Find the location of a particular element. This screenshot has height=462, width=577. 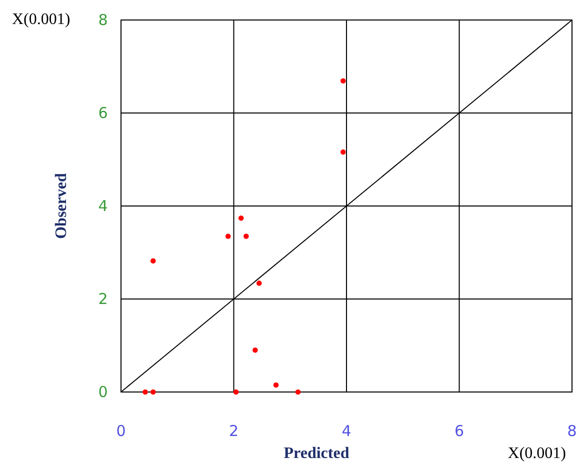

y-tick-label: 2 is located at coordinates (103, 299).